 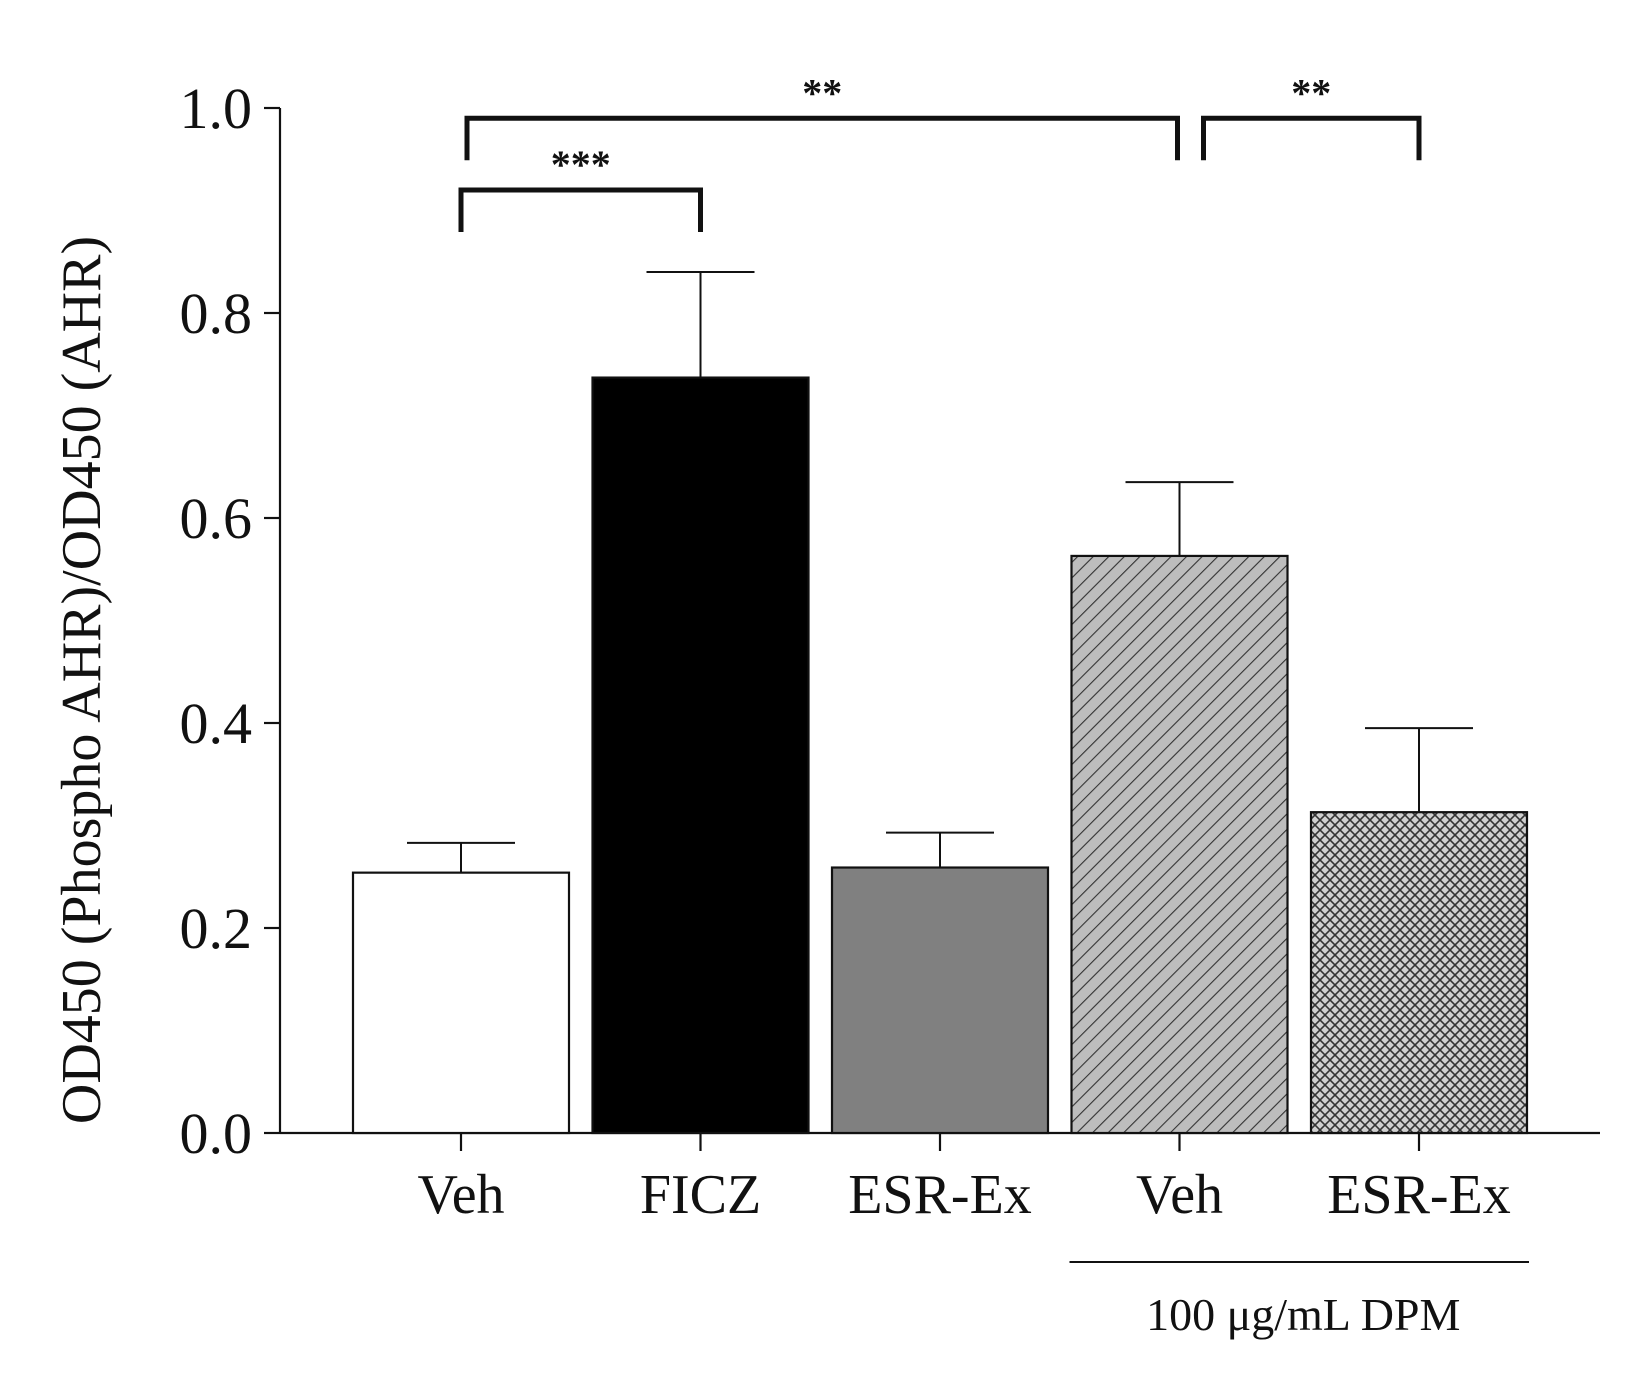 I want to click on y-tick-label: 1.0, so click(x=216, y=108).